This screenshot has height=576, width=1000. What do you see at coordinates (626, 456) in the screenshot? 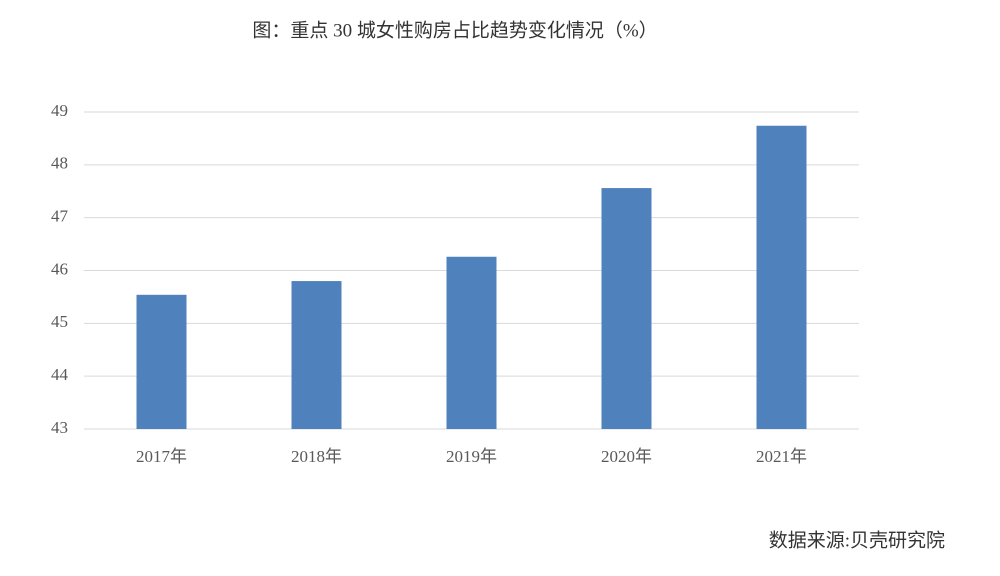
I see `x-tick-label: 2020年` at bounding box center [626, 456].